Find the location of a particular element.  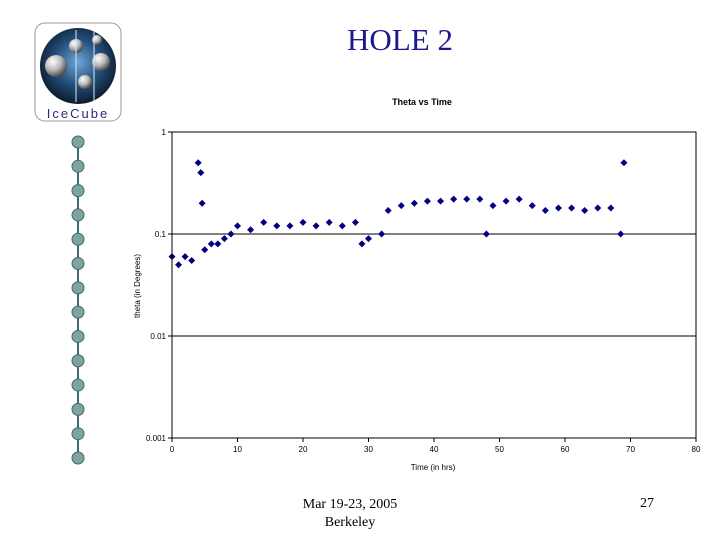

chart-title: Theta vs Time is located at coordinates (422, 102).